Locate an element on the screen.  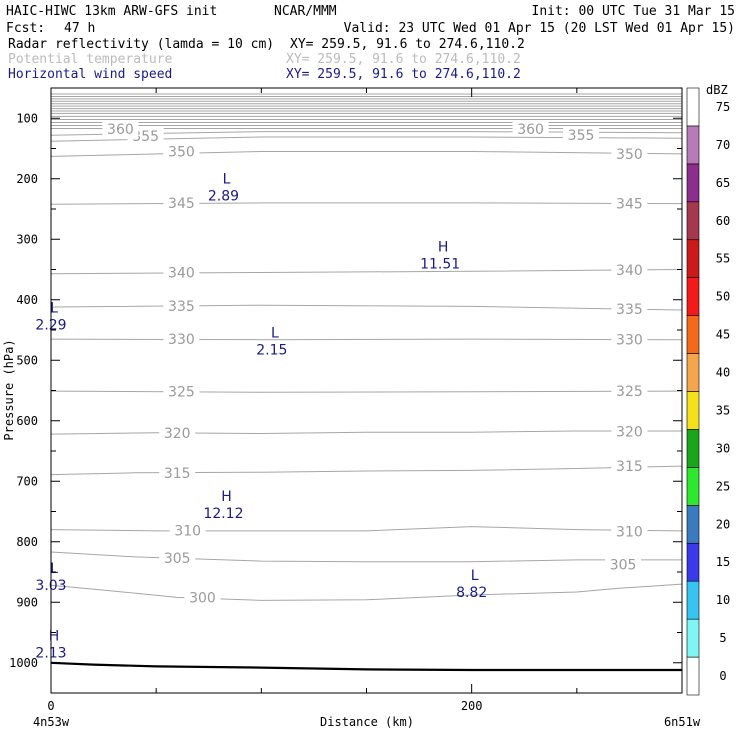
field-name-theta: Potential temperature is located at coordinates (90, 59).